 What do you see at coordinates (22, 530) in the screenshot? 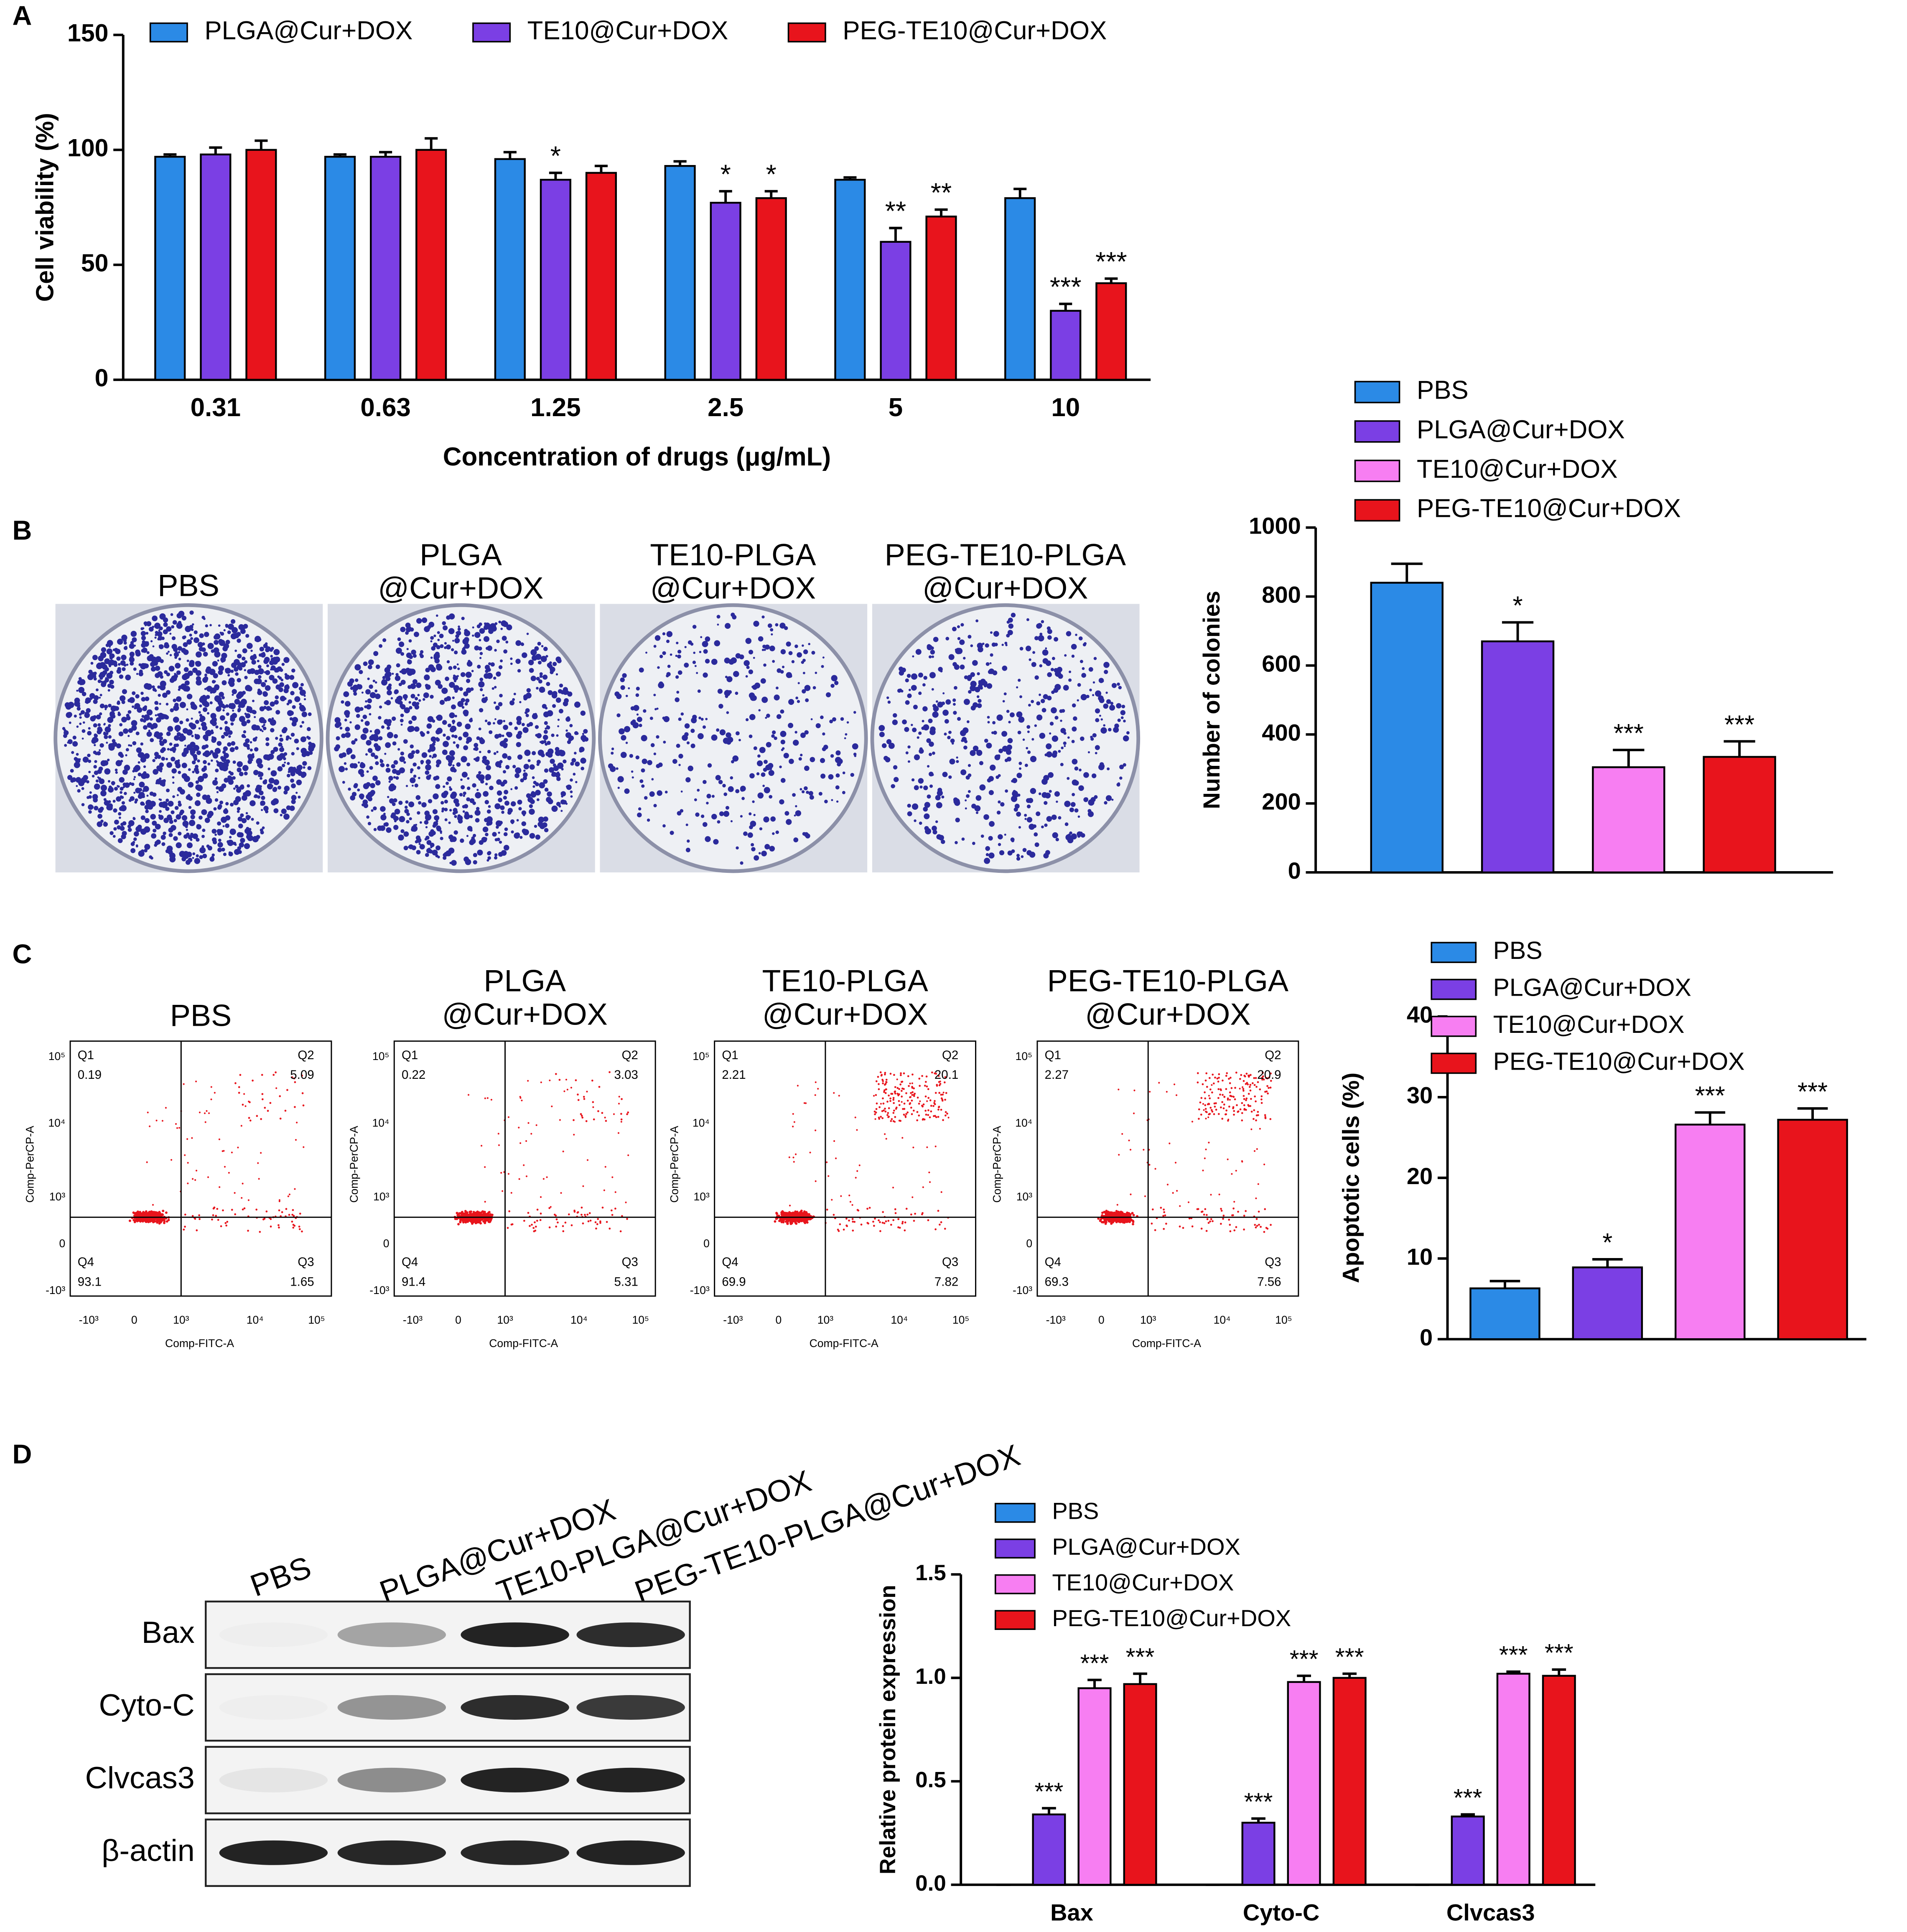
I see `panel-label: B` at bounding box center [22, 530].